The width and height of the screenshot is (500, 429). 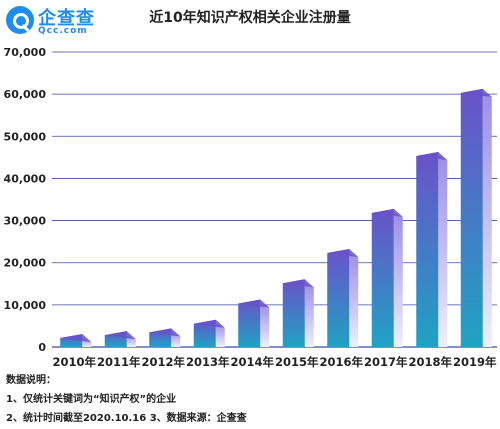 I want to click on notes-line-2: 2、统计时间截至2020.10.16 3、数据来源：企查查, so click(x=126, y=418).